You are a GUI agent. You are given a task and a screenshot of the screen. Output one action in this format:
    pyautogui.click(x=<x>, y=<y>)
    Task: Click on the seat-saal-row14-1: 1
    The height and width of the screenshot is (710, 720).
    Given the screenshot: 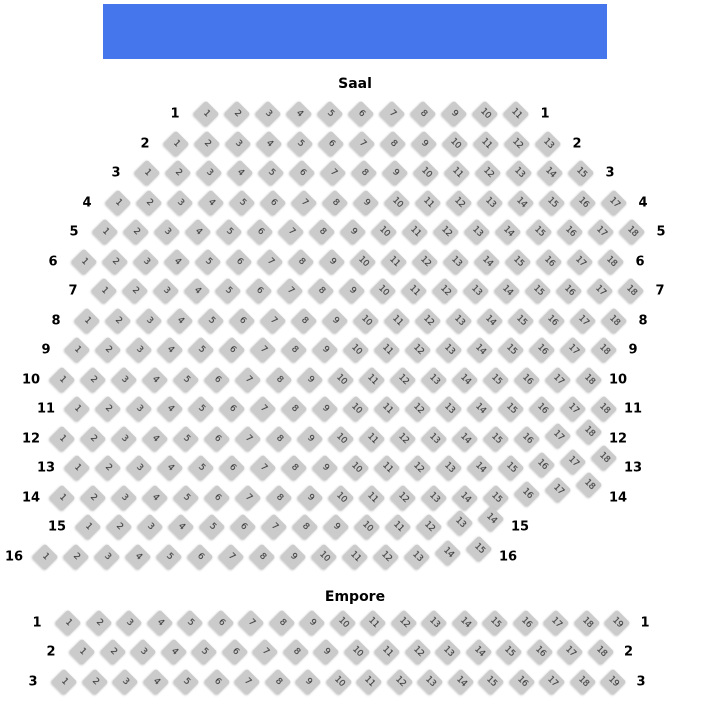 What is the action you would take?
    pyautogui.click(x=62, y=498)
    